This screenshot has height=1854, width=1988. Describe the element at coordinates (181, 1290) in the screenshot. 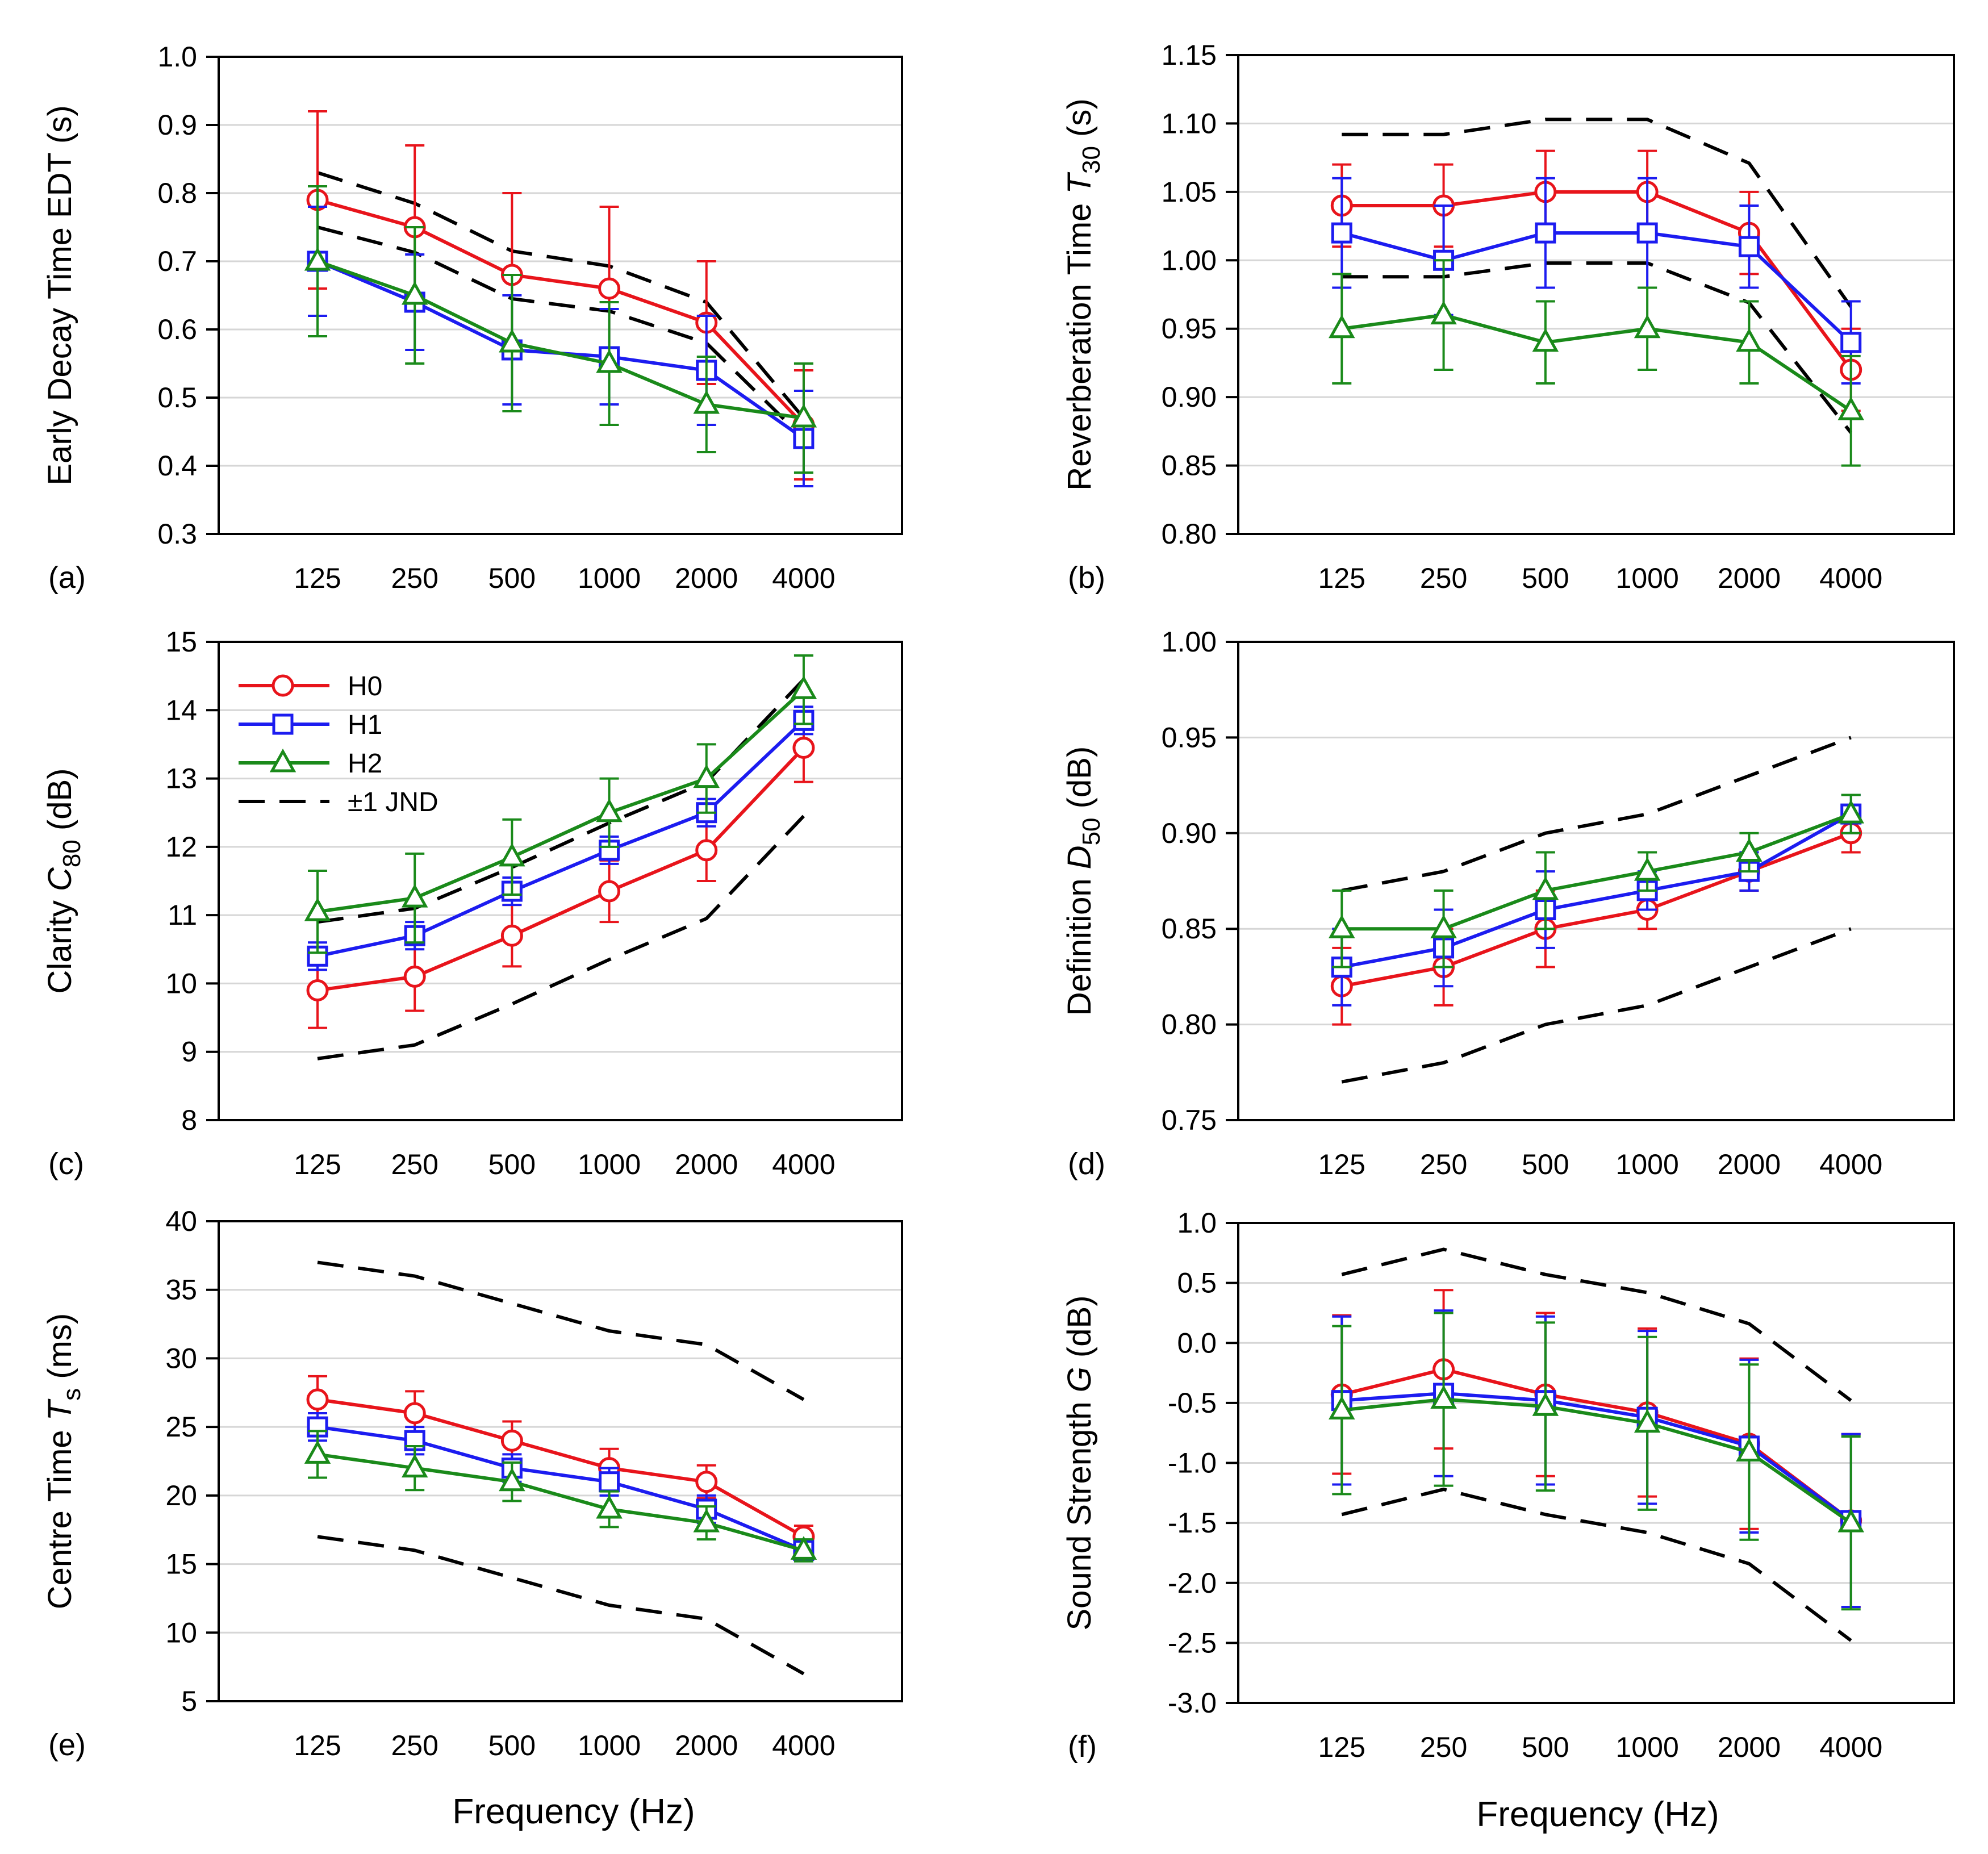

I see `y-tick-label: 35` at that location.